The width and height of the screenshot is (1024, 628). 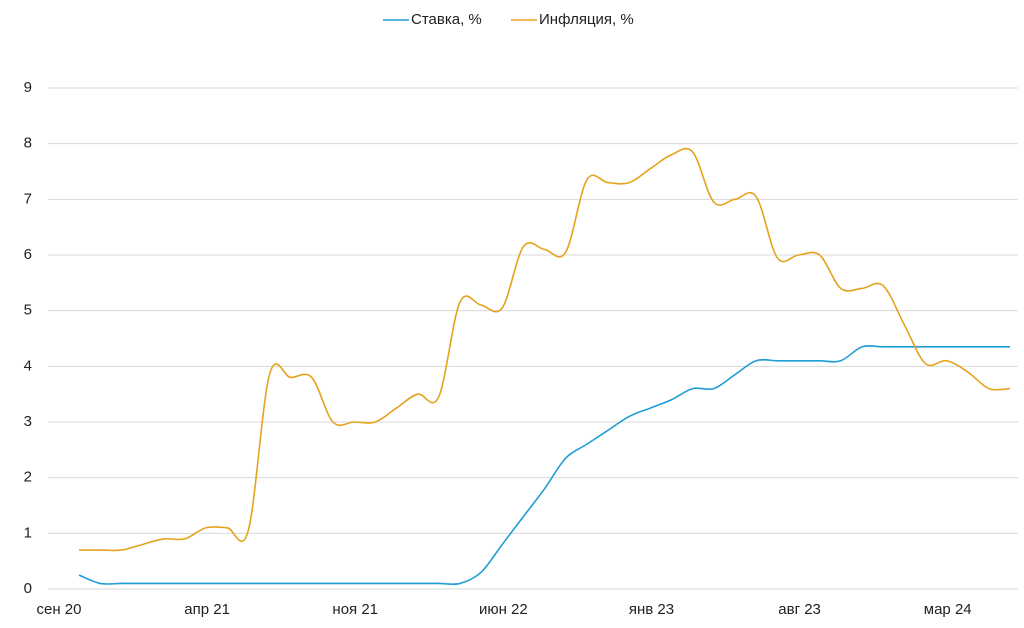 I want to click on y-tick-label: 2, so click(x=28, y=477).